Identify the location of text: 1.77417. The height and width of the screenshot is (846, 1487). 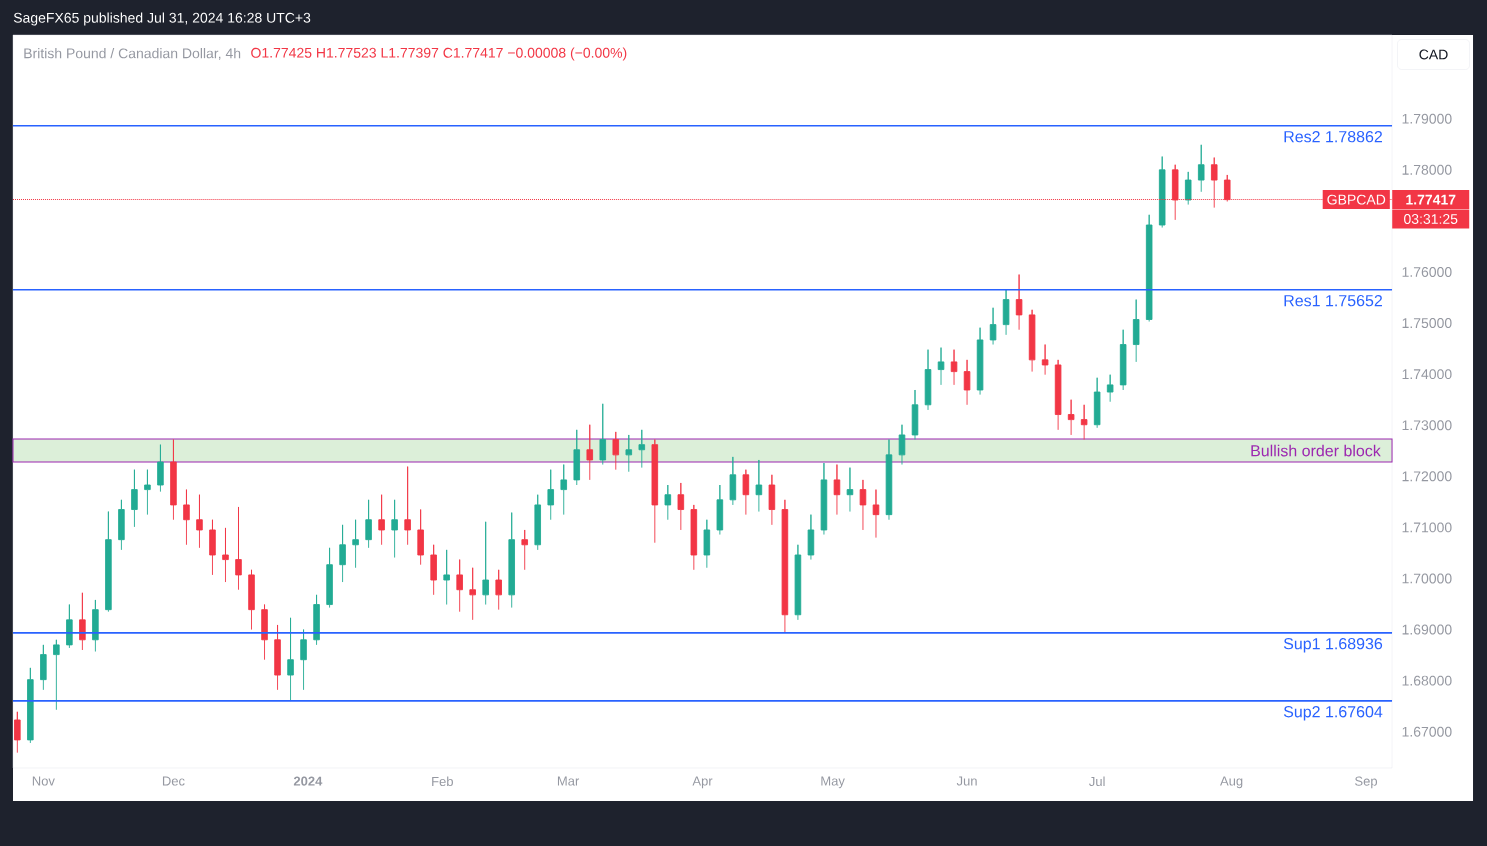
(1431, 199).